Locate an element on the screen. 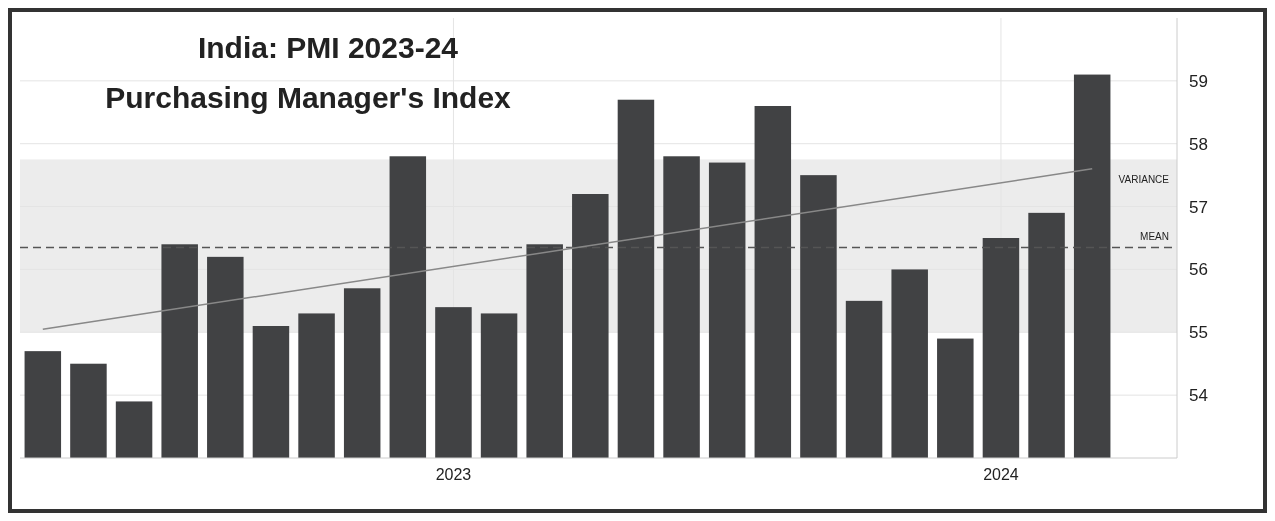 The height and width of the screenshot is (521, 1275). ref-line-label: MEAN is located at coordinates (1154, 237).